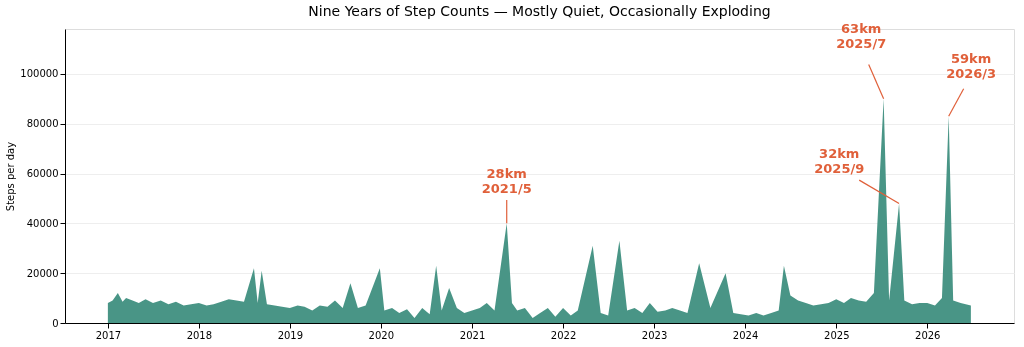 This screenshot has width=1024, height=347. What do you see at coordinates (42, 174) in the screenshot?
I see `y-tick-label: 60000` at bounding box center [42, 174].